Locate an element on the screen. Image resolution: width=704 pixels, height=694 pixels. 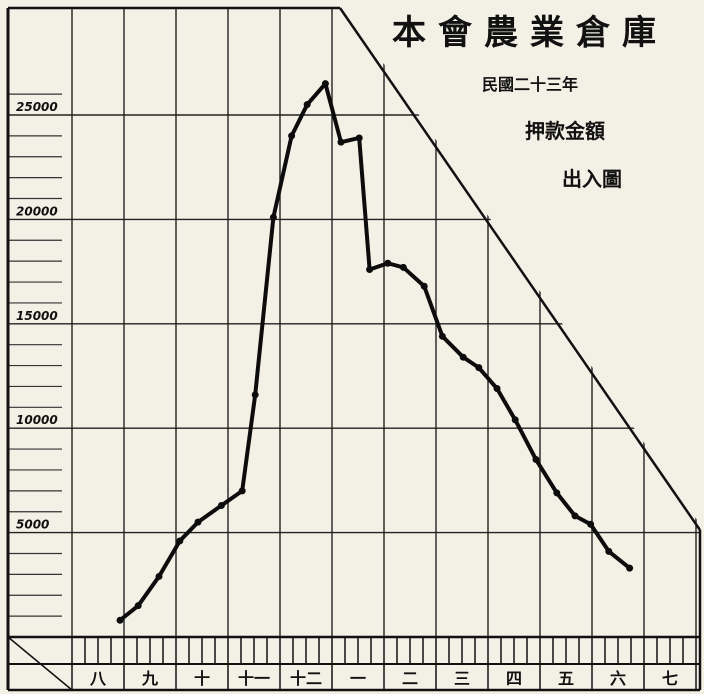
chart-title: 本會農業倉庫 is located at coordinates (530, 33).